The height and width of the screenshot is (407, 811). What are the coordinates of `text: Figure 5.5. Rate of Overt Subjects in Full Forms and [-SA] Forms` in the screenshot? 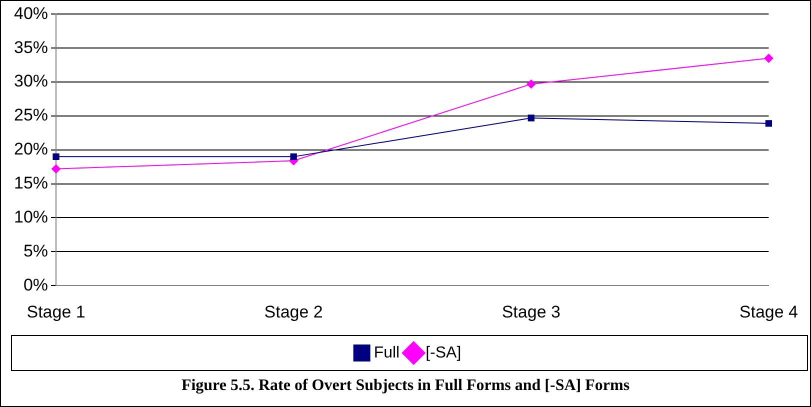 It's located at (405, 386).